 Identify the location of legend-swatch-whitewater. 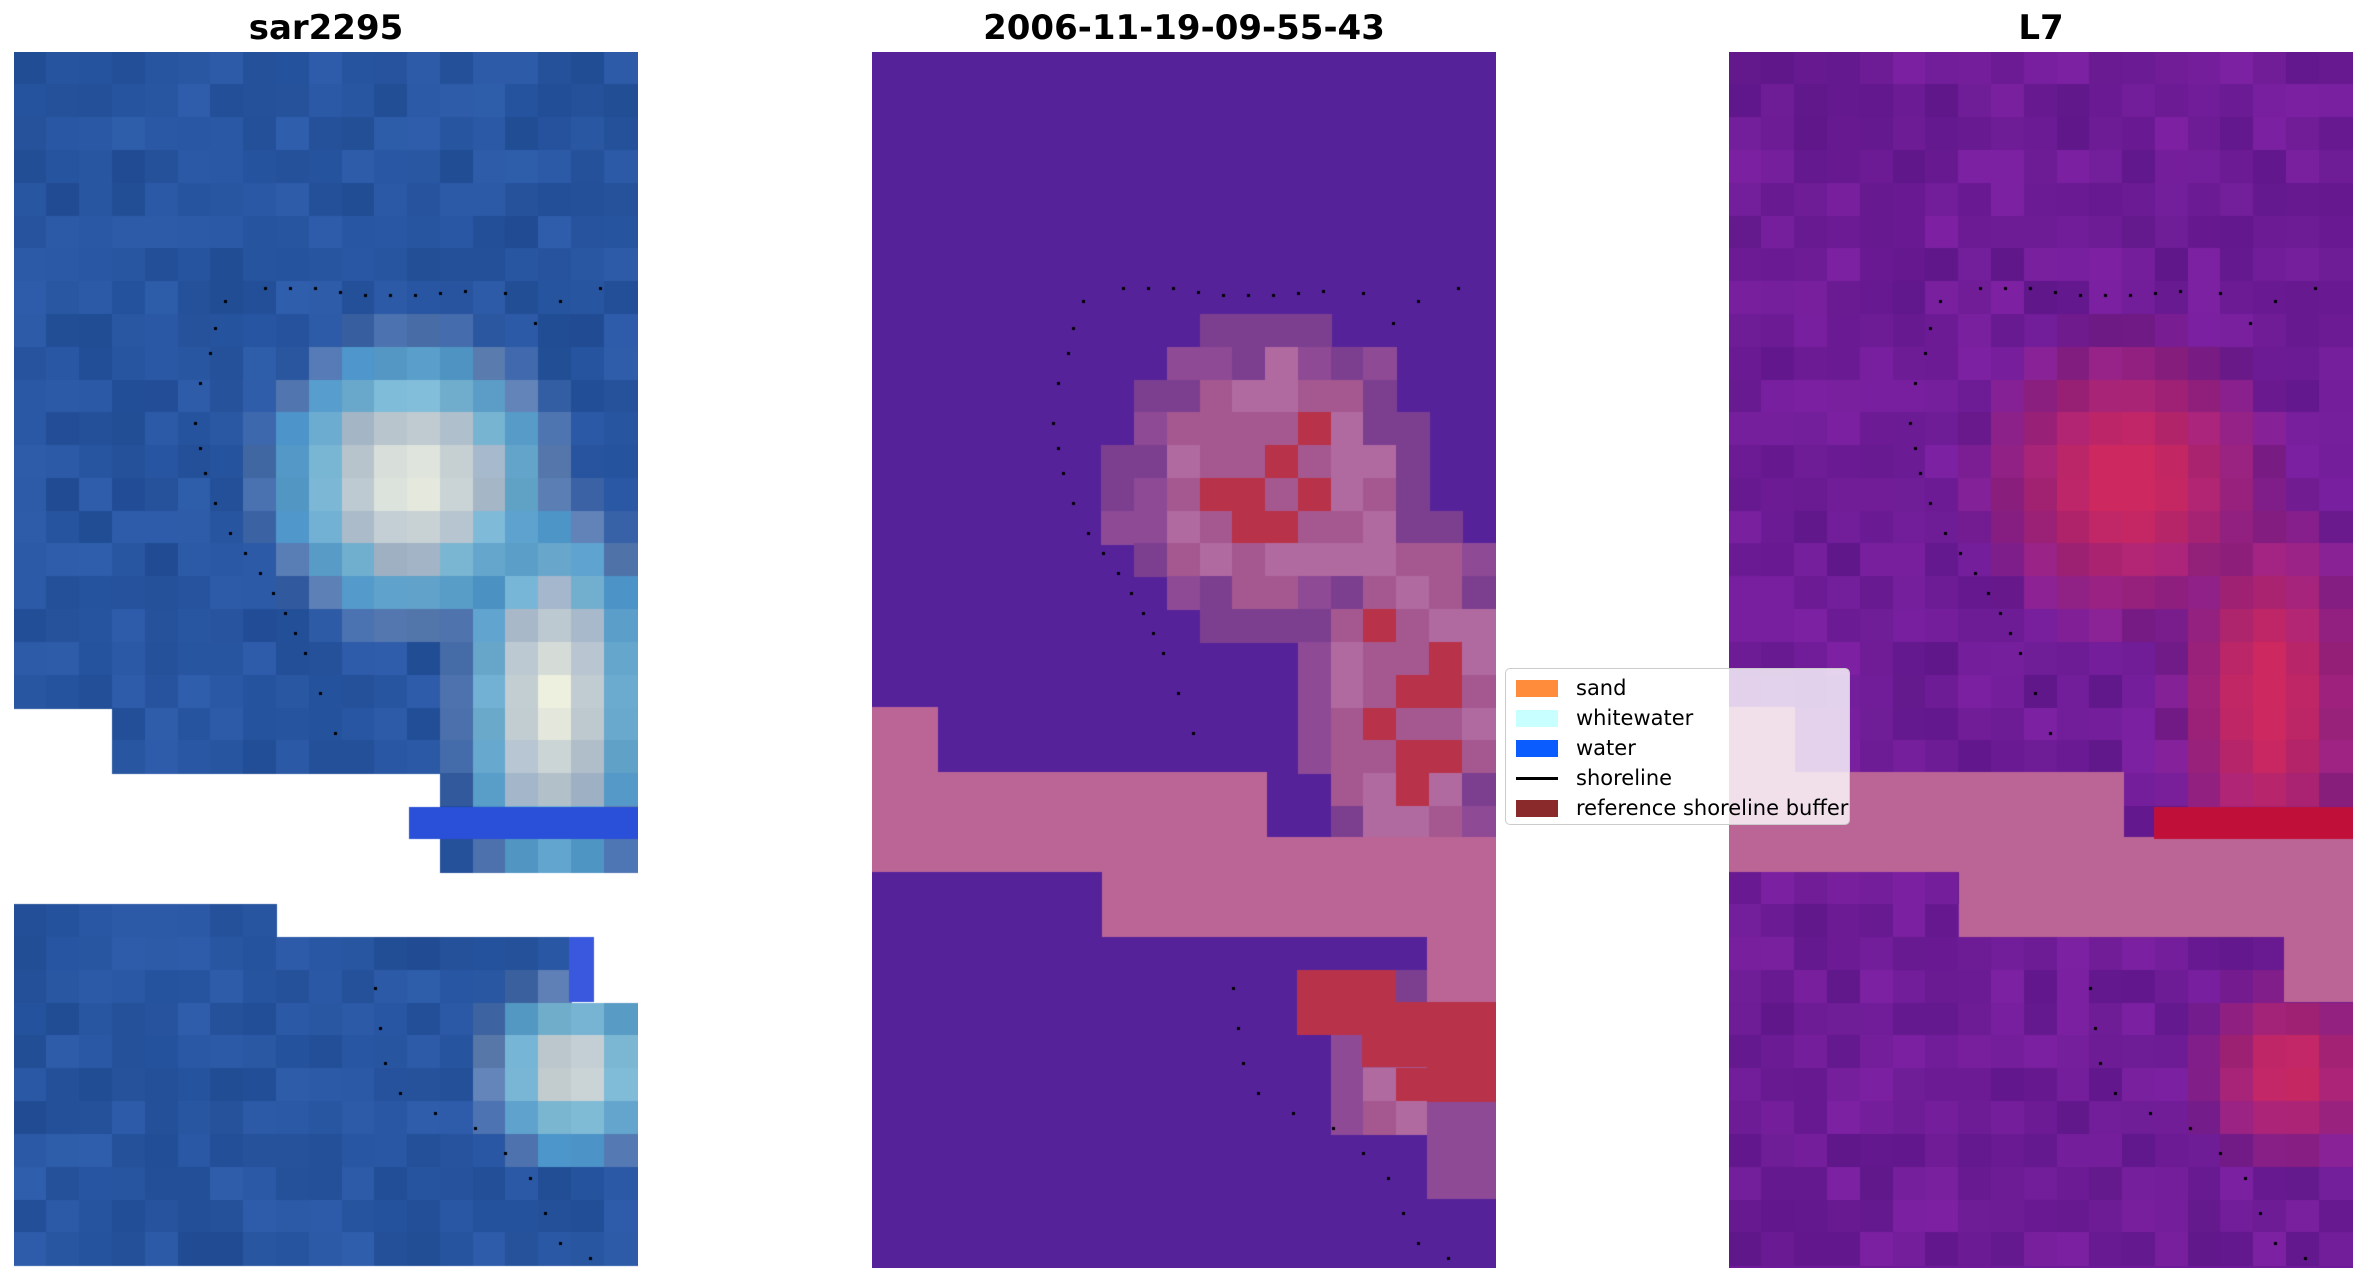
(1537, 718).